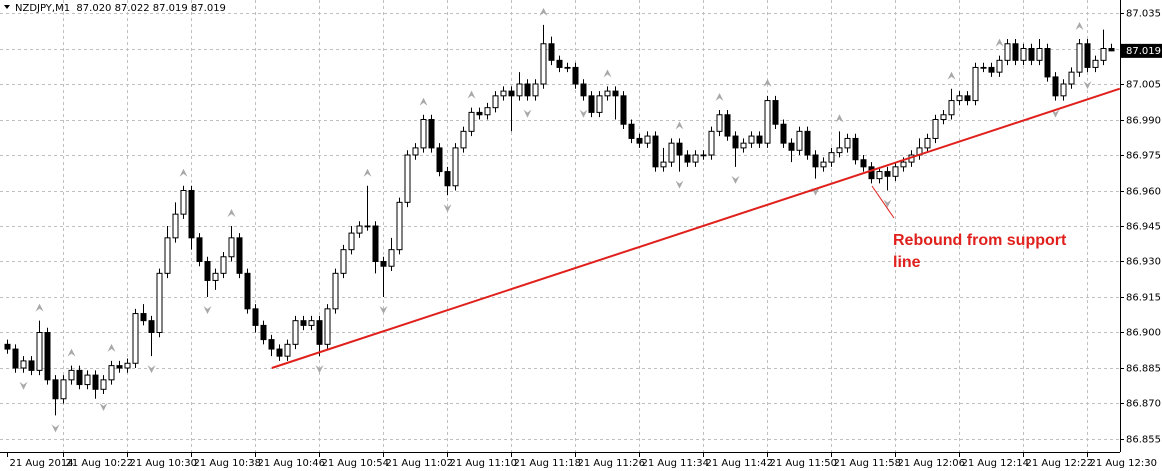 The width and height of the screenshot is (1162, 471). What do you see at coordinates (99, 463) in the screenshot?
I see `x-tick-label: 21 Aug 10:22` at bounding box center [99, 463].